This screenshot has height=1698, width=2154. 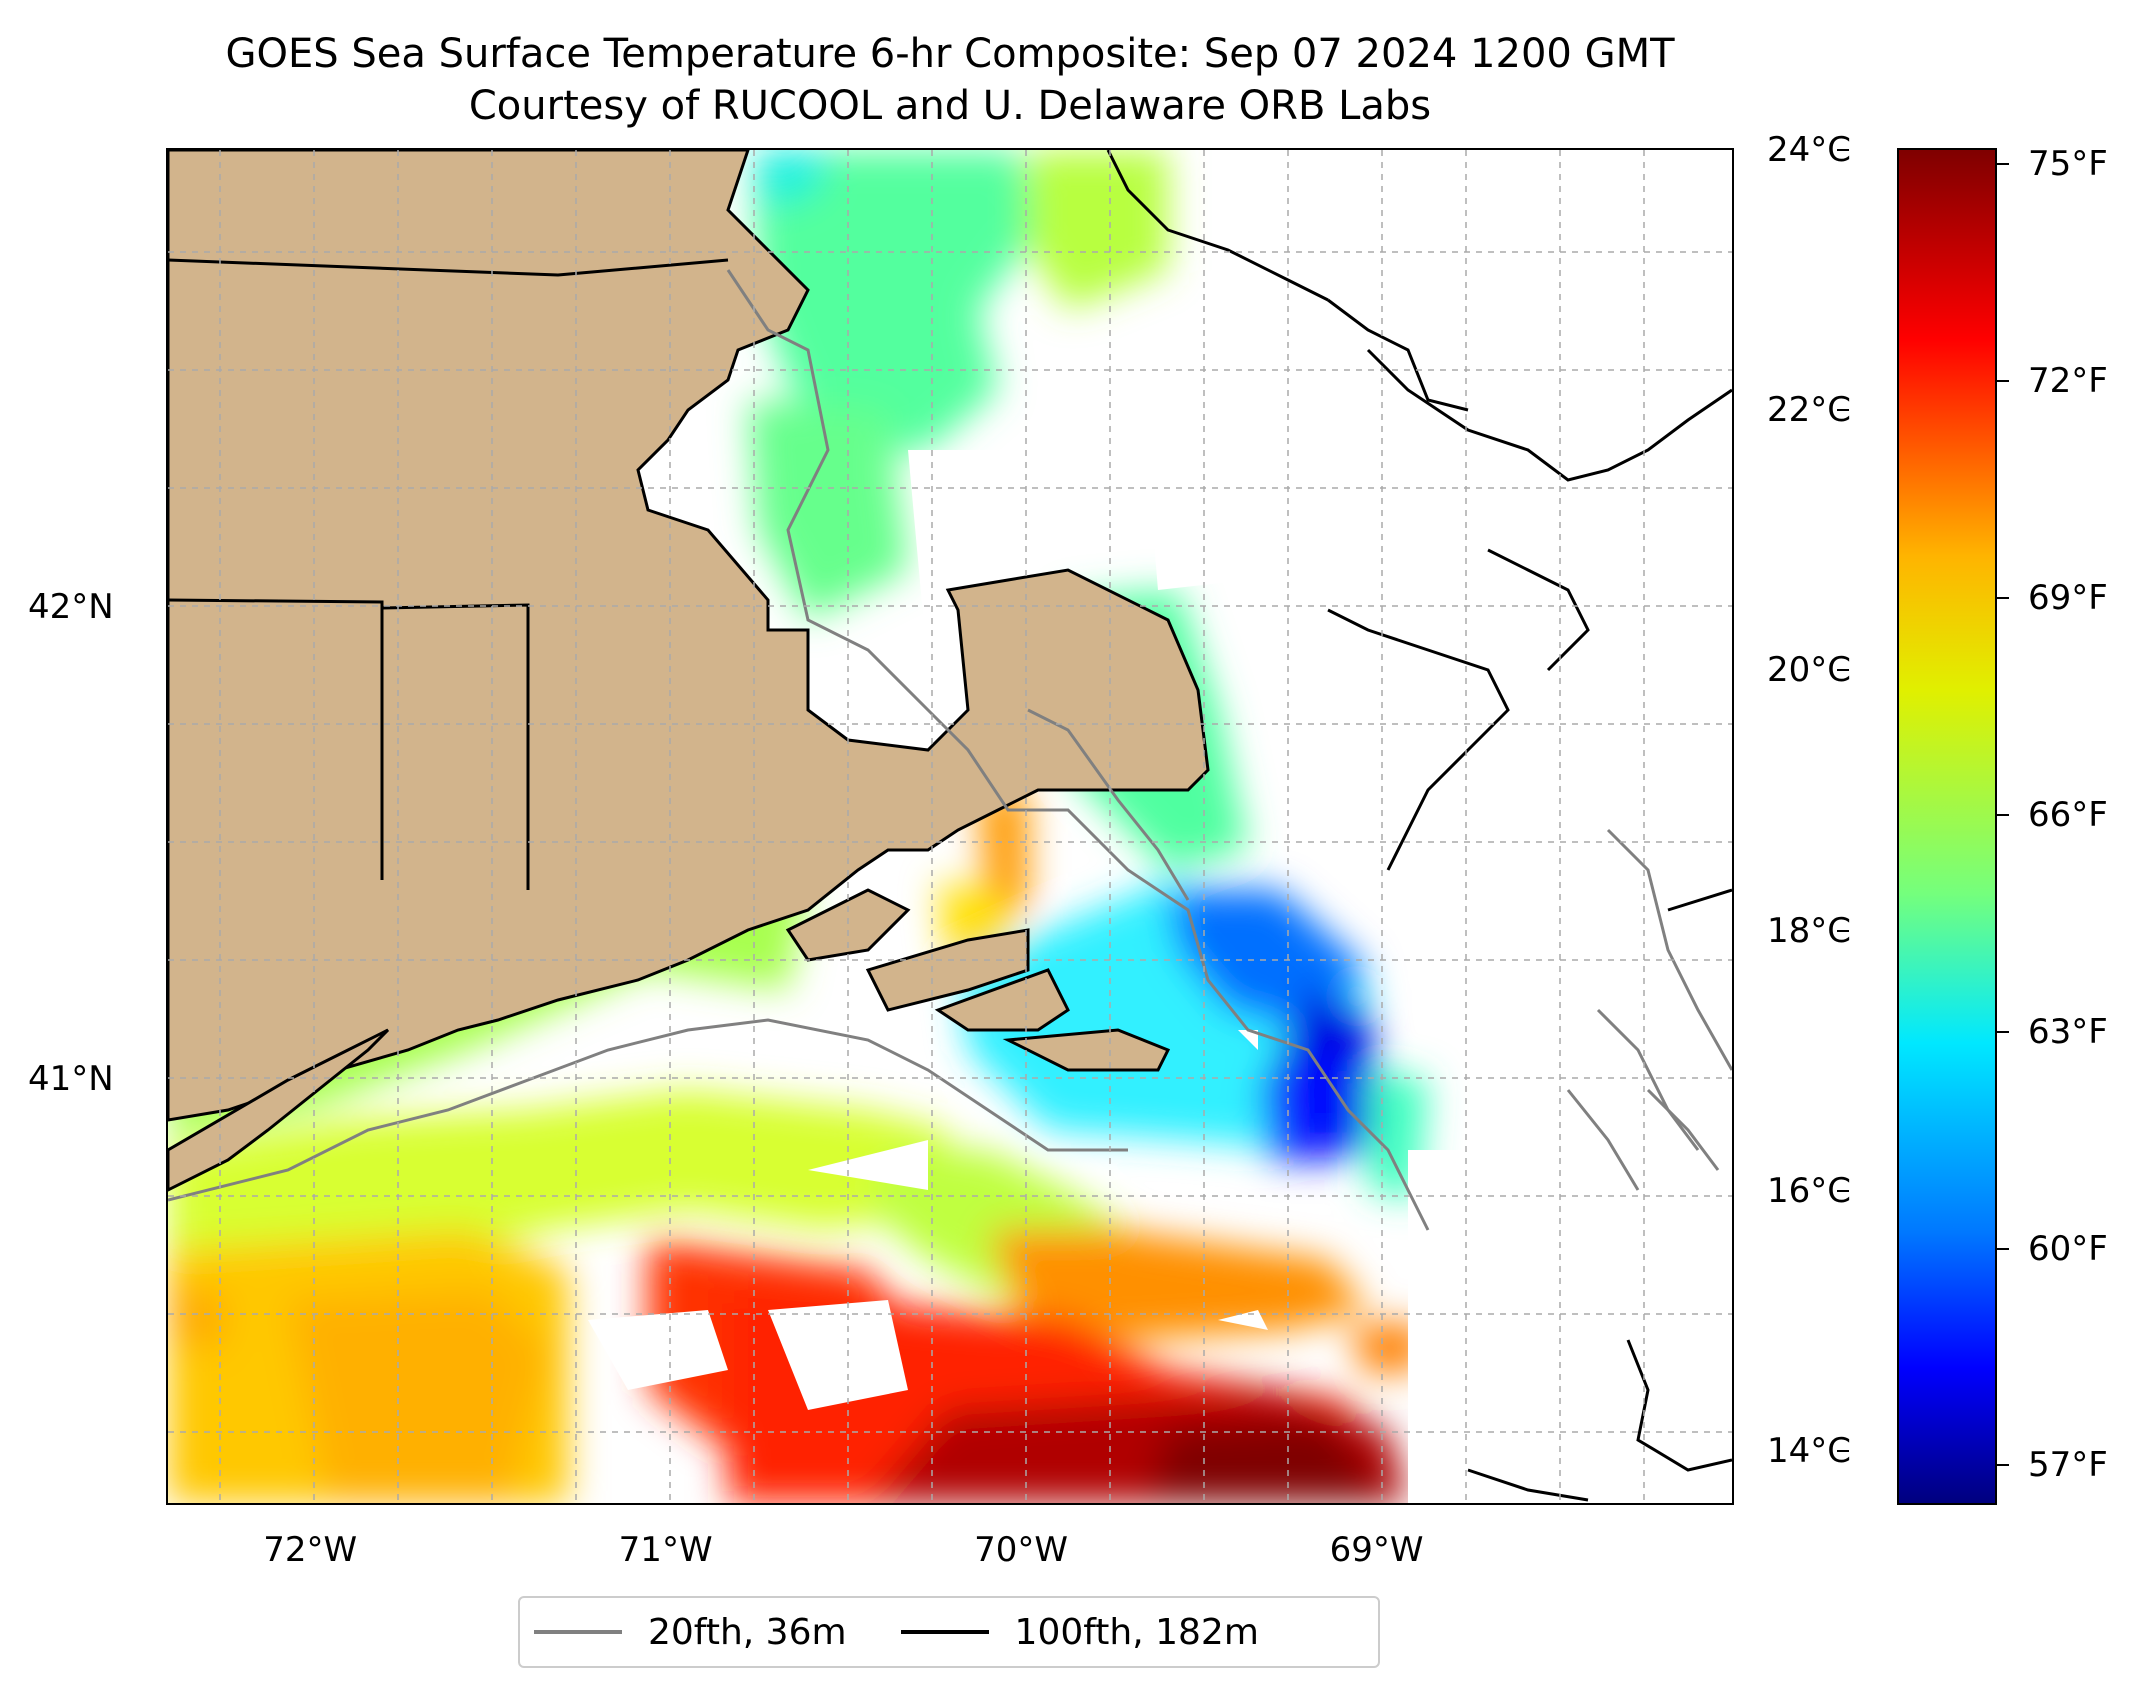 What do you see at coordinates (2068, 1248) in the screenshot?
I see `fahrenheit-tick-label: 60°F` at bounding box center [2068, 1248].